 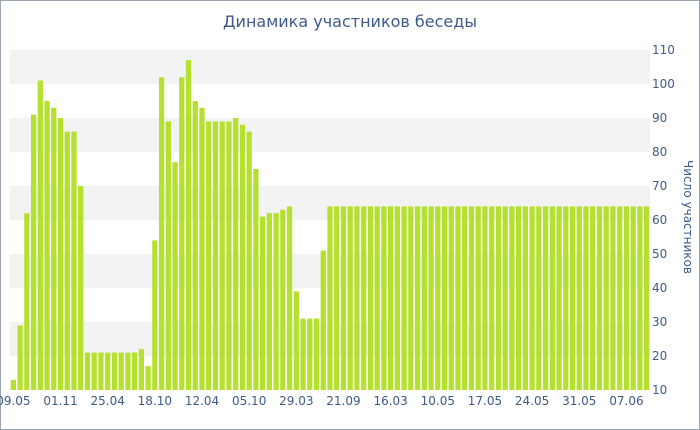 What do you see at coordinates (663, 50) in the screenshot?
I see `y-tick-label: 110` at bounding box center [663, 50].